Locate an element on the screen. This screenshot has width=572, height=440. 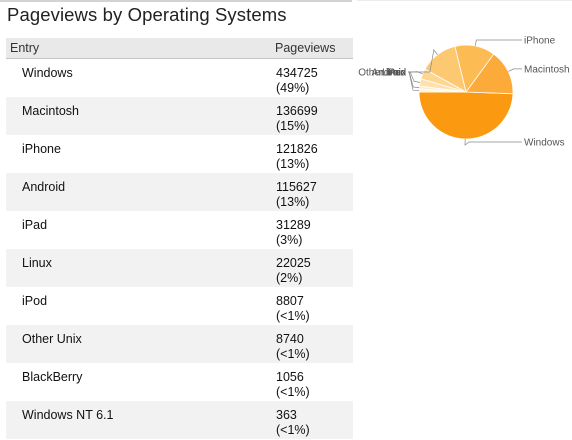
row-entry: Linux is located at coordinates (37, 263).